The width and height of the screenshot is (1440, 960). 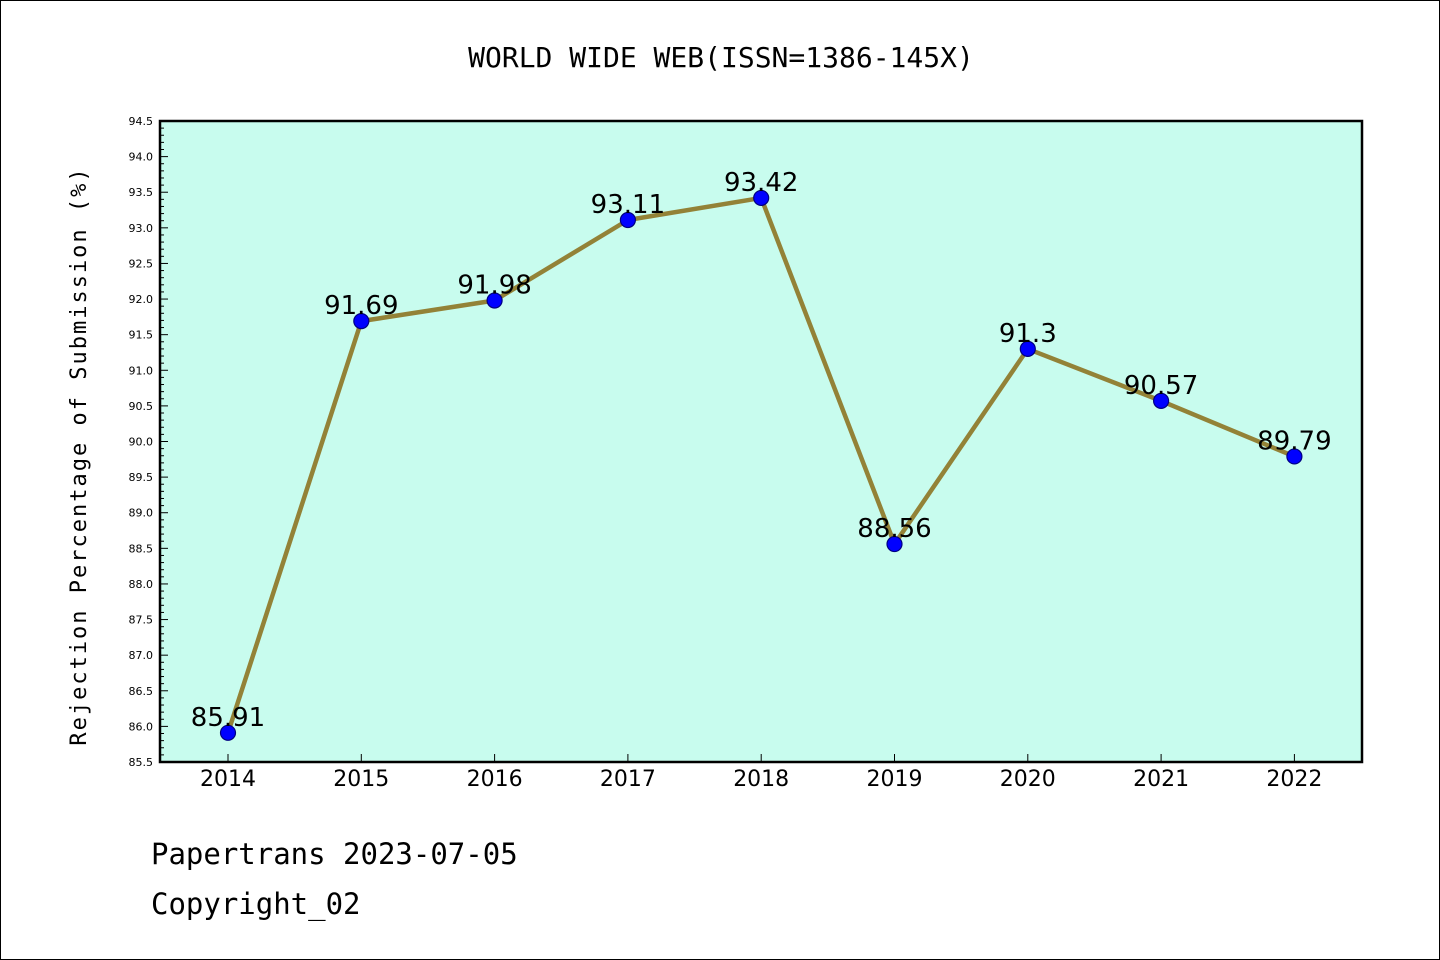 What do you see at coordinates (141, 726) in the screenshot?
I see `y-tick-label: 86.0` at bounding box center [141, 726].